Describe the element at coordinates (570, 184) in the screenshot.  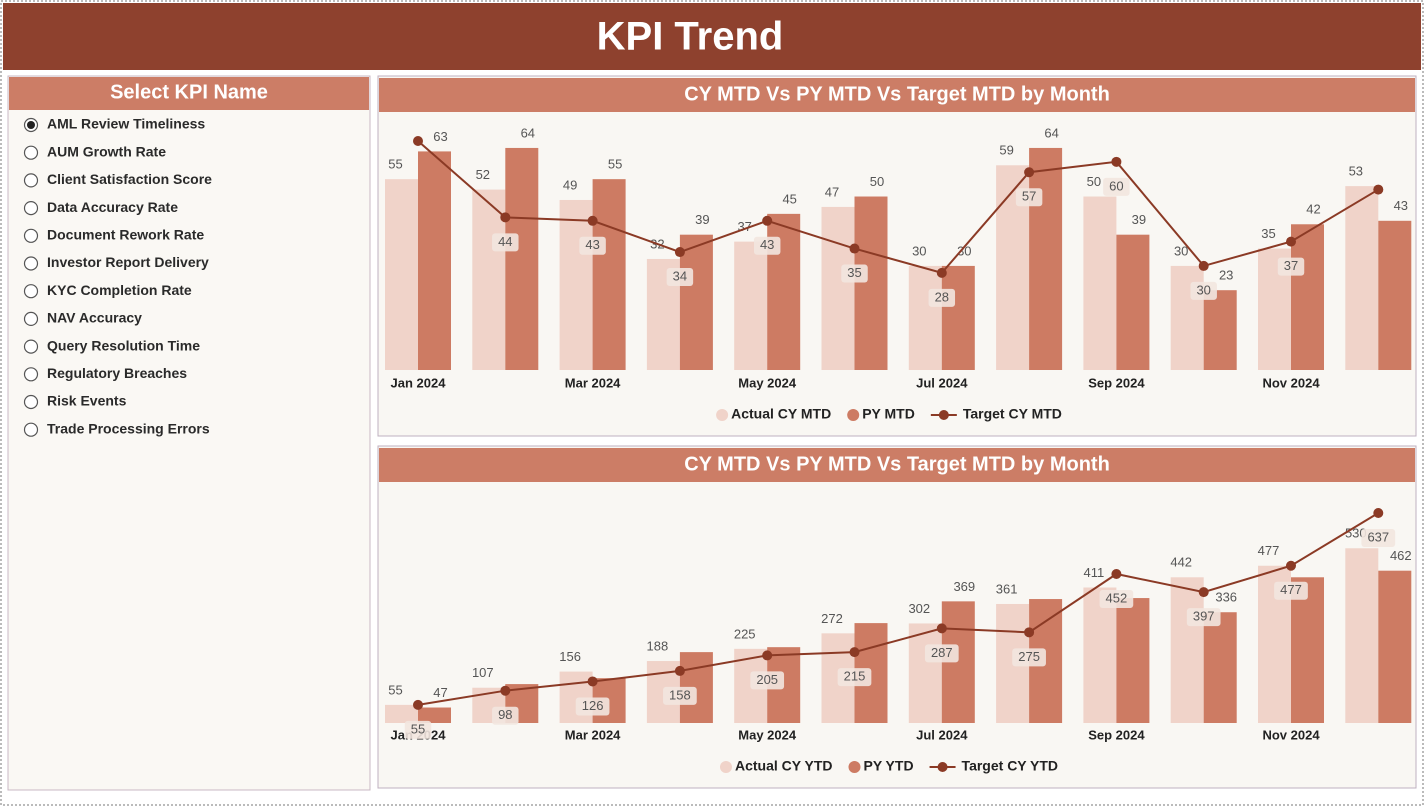
I see `data-label: 49` at that location.